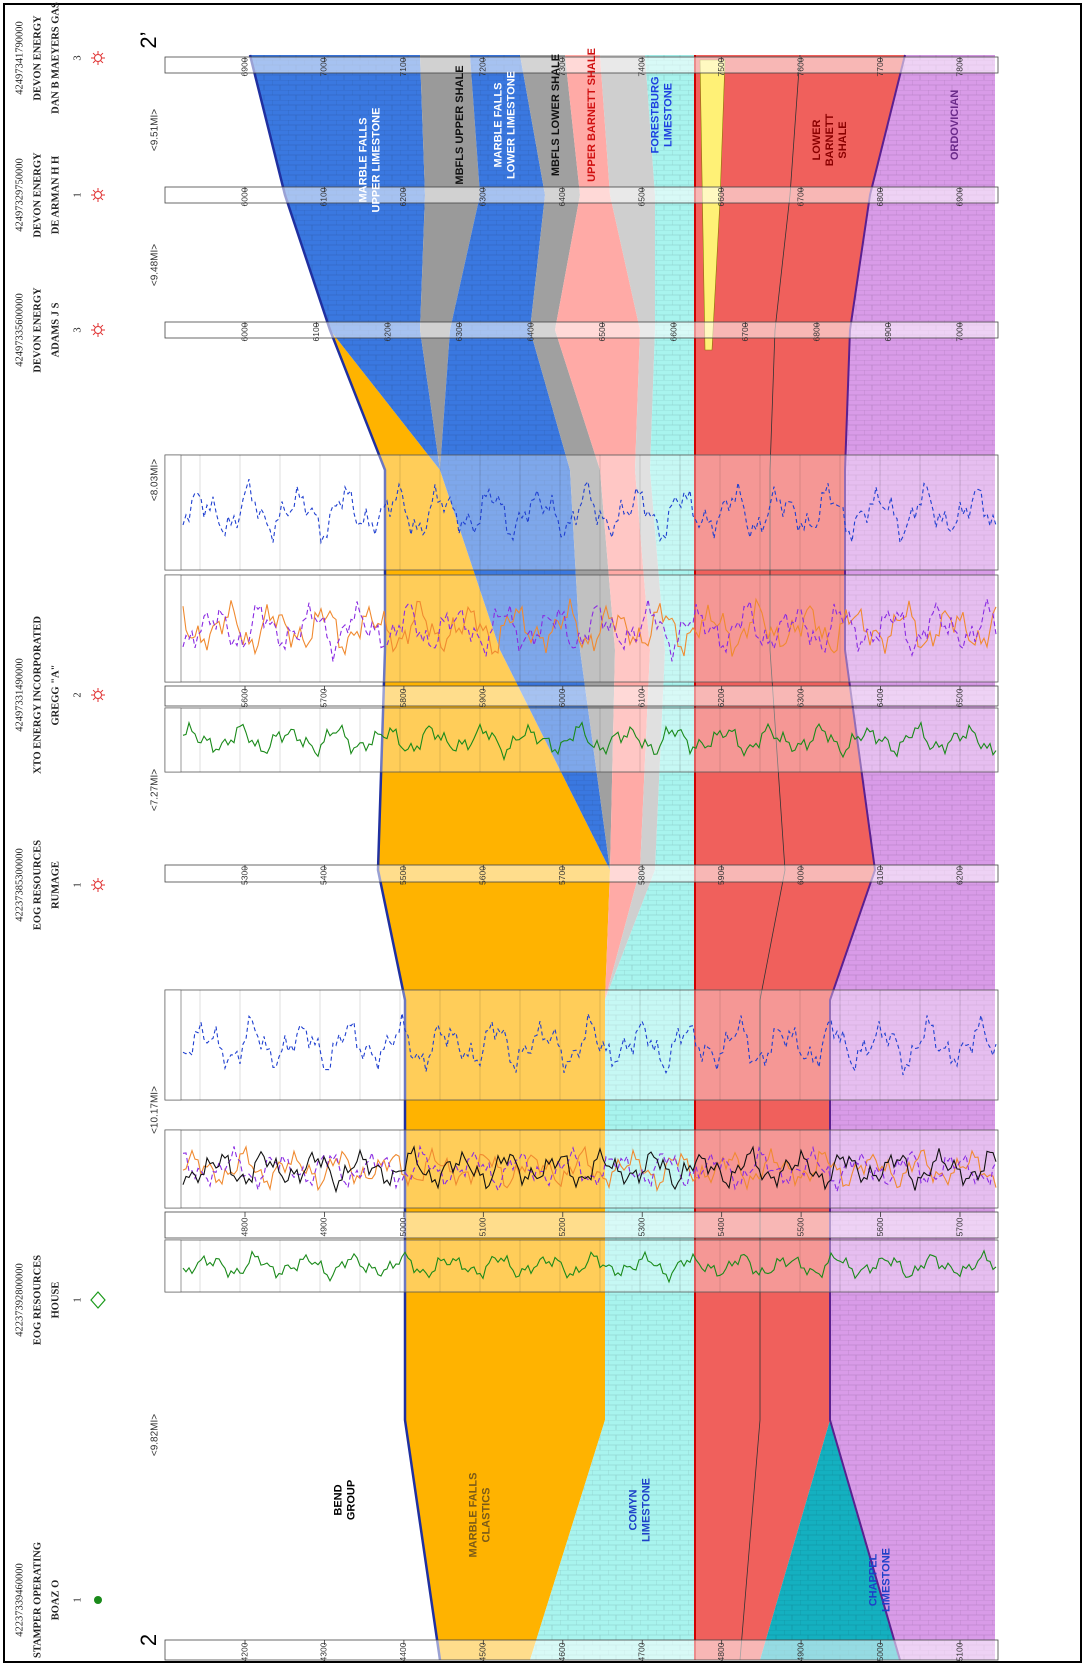 Image resolution: width=1086 pixels, height=1667 pixels. Describe the element at coordinates (55, 1600) in the screenshot. I see `well-lease: BOAZ O` at that location.